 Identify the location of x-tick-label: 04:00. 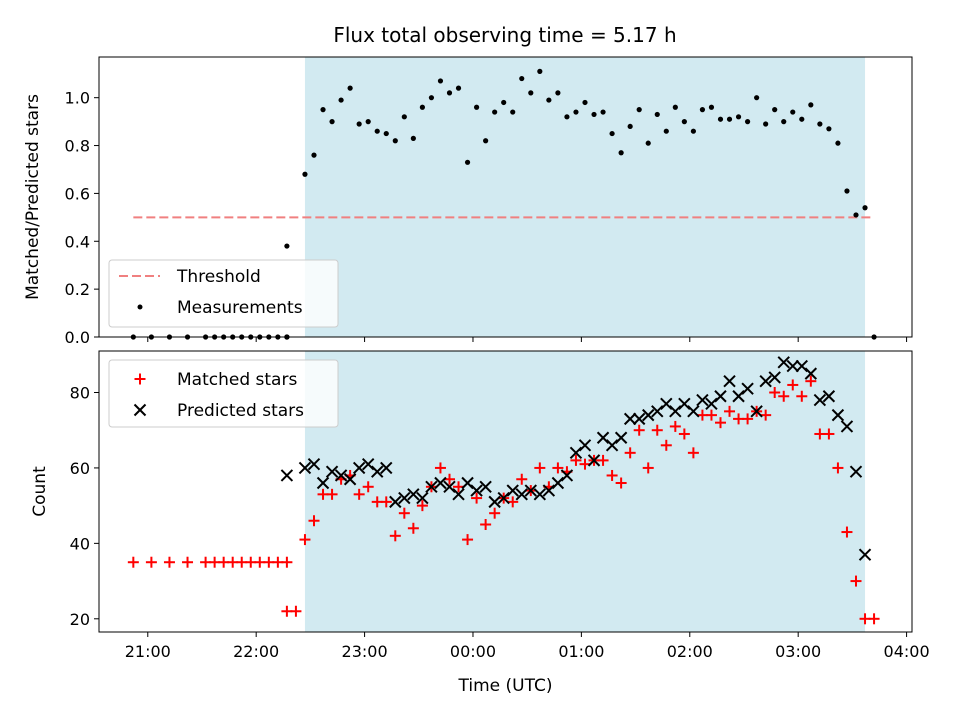
(907, 651).